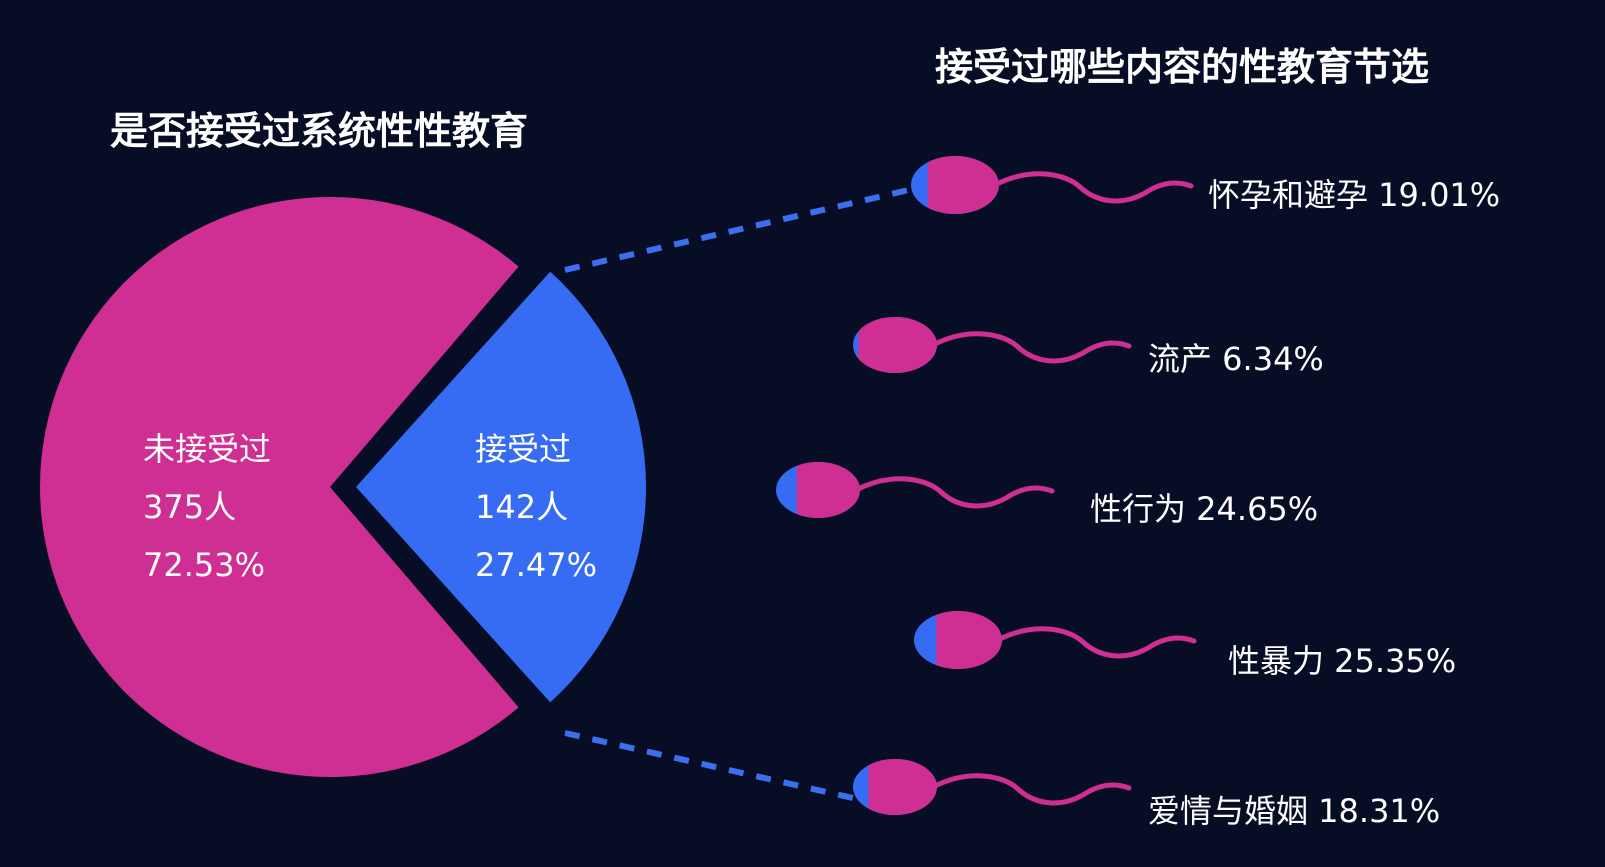  What do you see at coordinates (1354, 195) in the screenshot?
I see `topic-label-pregnancy-contraception: 怀孕和避孕 19.01%` at bounding box center [1354, 195].